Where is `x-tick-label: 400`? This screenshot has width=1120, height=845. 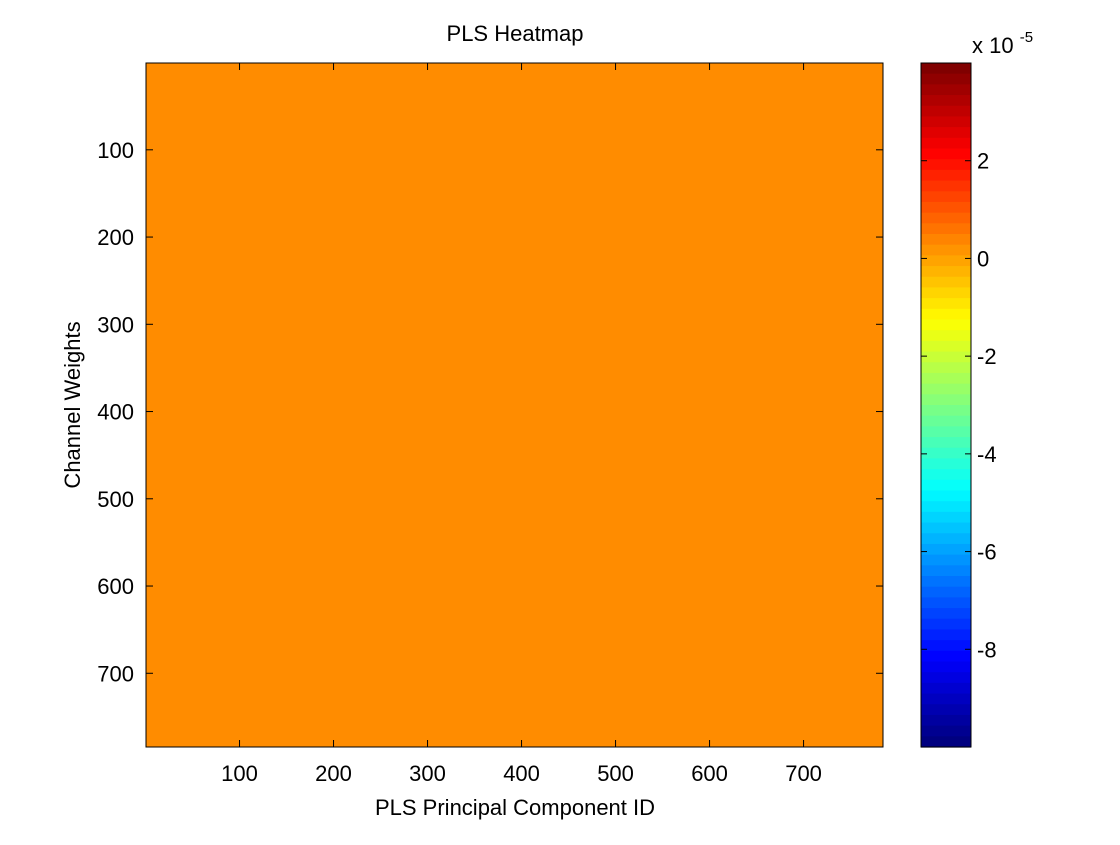
x-tick-label: 400 is located at coordinates (521, 773).